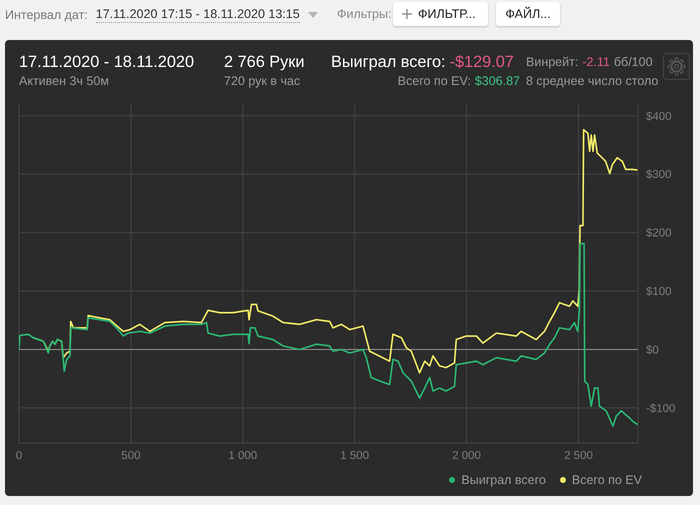 This screenshot has width=700, height=505. I want to click on chart-title: 17.11.2020 - 18.11.2020, so click(106, 62).